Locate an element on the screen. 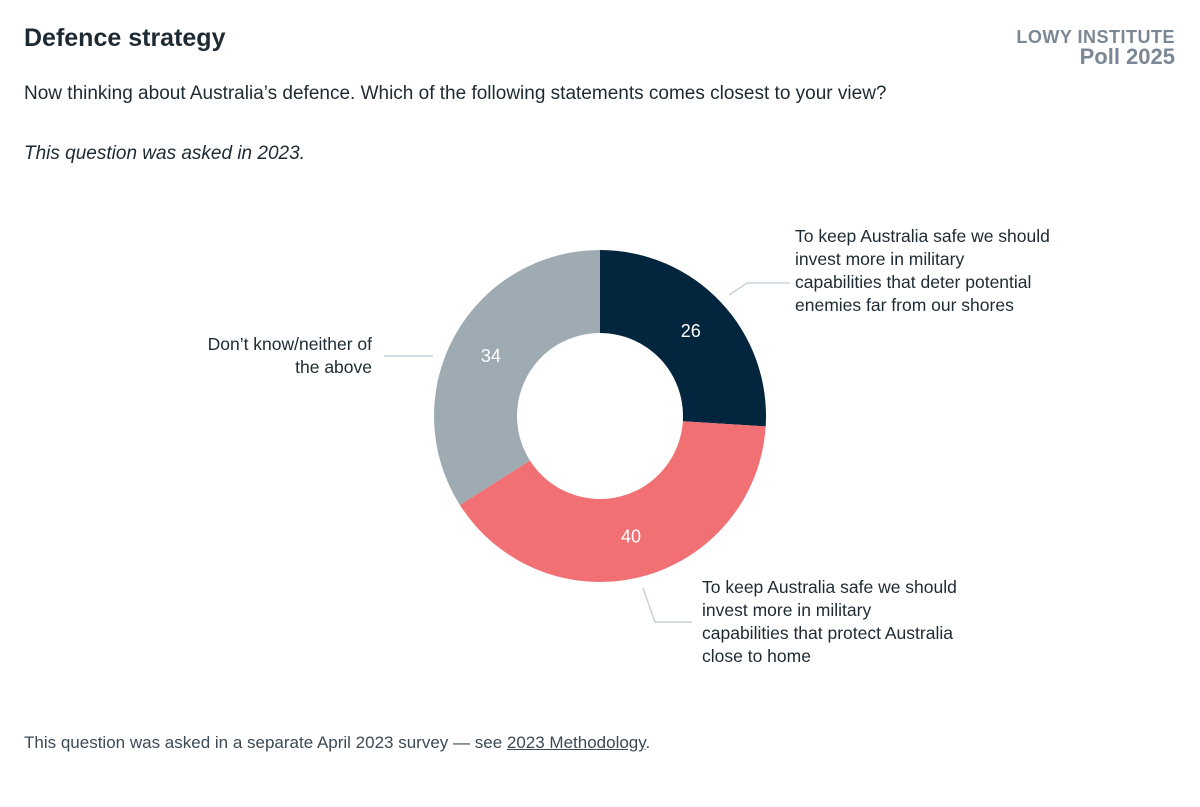 The width and height of the screenshot is (1200, 807). chart-title: Defence strategy is located at coordinates (125, 38).